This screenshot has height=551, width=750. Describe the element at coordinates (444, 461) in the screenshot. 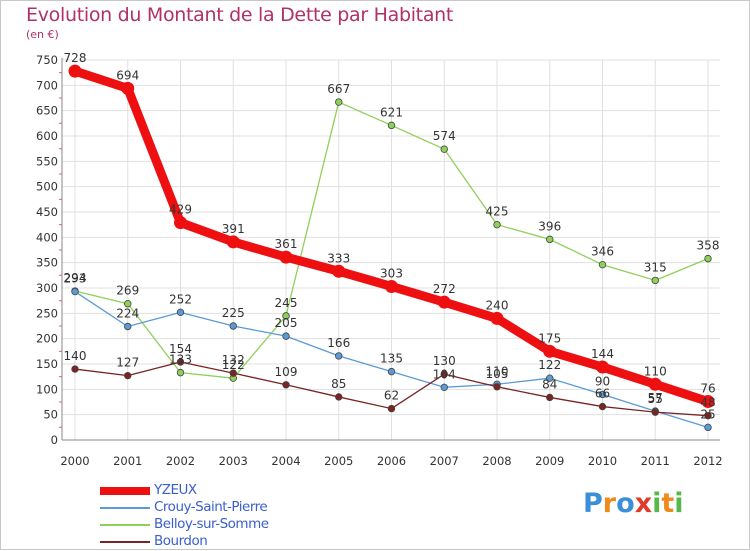

I see `x-tick-label: 2007` at that location.